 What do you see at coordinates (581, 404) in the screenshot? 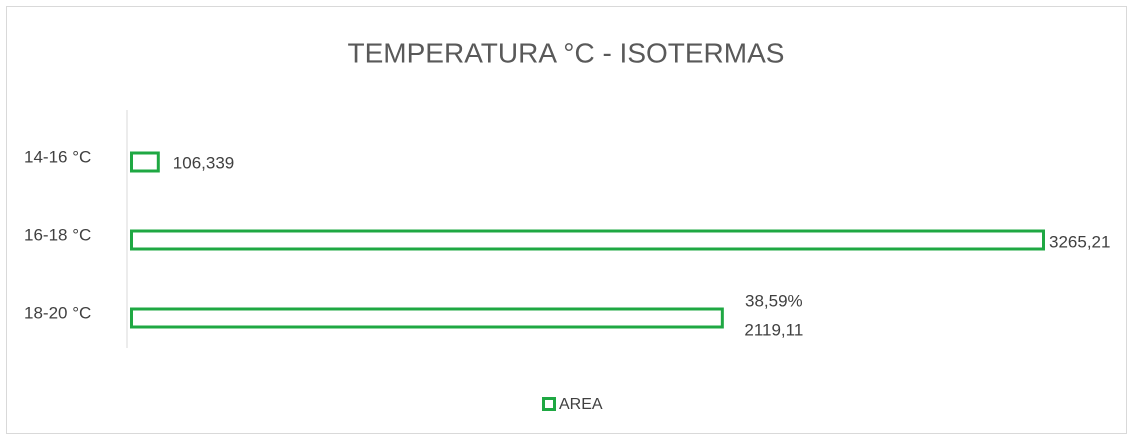
I see `legend-label: AREA` at bounding box center [581, 404].